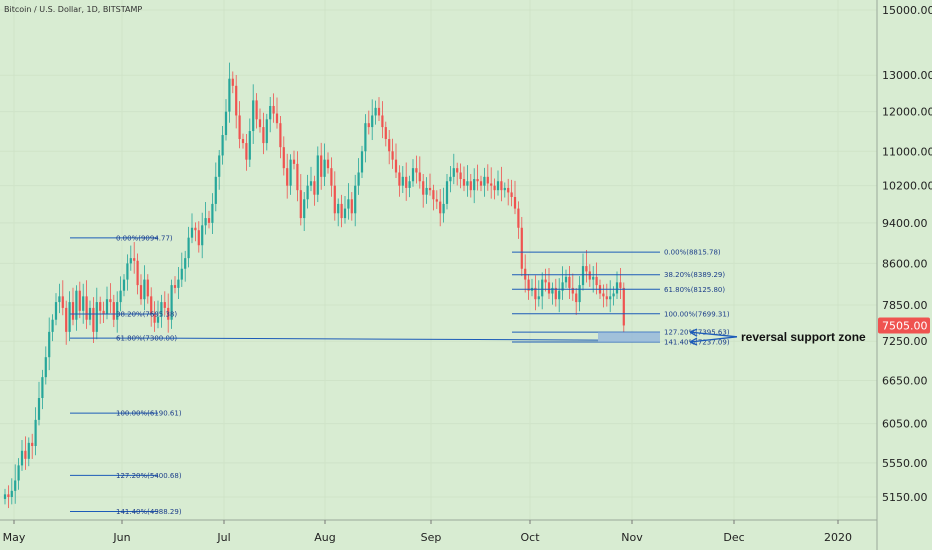 This screenshot has width=932, height=550. What do you see at coordinates (14, 537) in the screenshot?
I see `x-tick-label: May` at bounding box center [14, 537].